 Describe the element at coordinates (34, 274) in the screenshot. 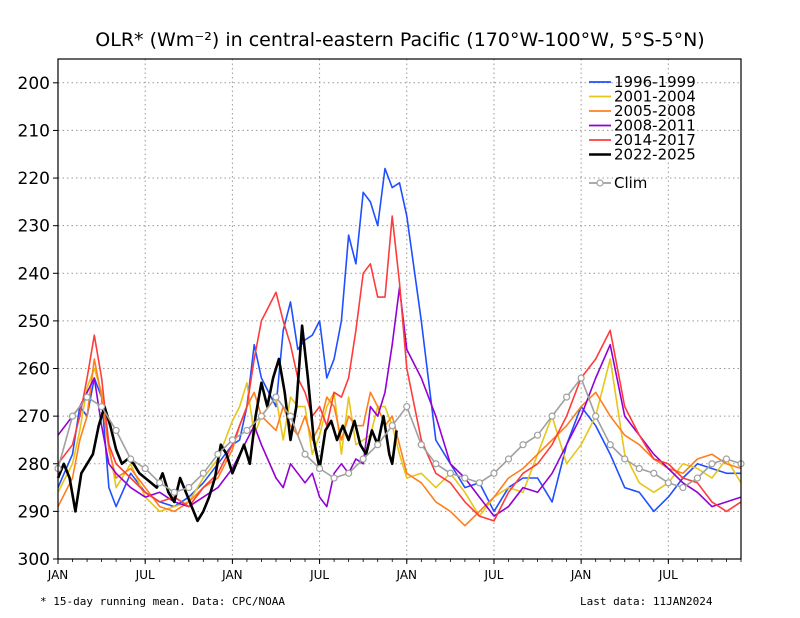

I see `y-tick-label: 240` at that location.